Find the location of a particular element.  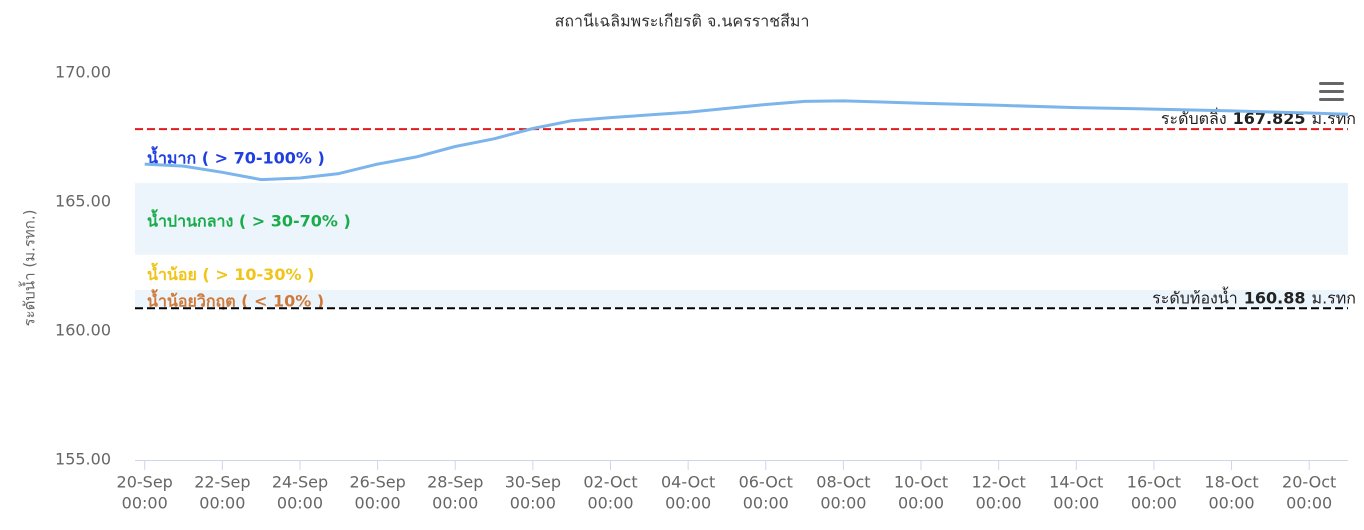

x-tick-label: 02-Oct is located at coordinates (610, 482).